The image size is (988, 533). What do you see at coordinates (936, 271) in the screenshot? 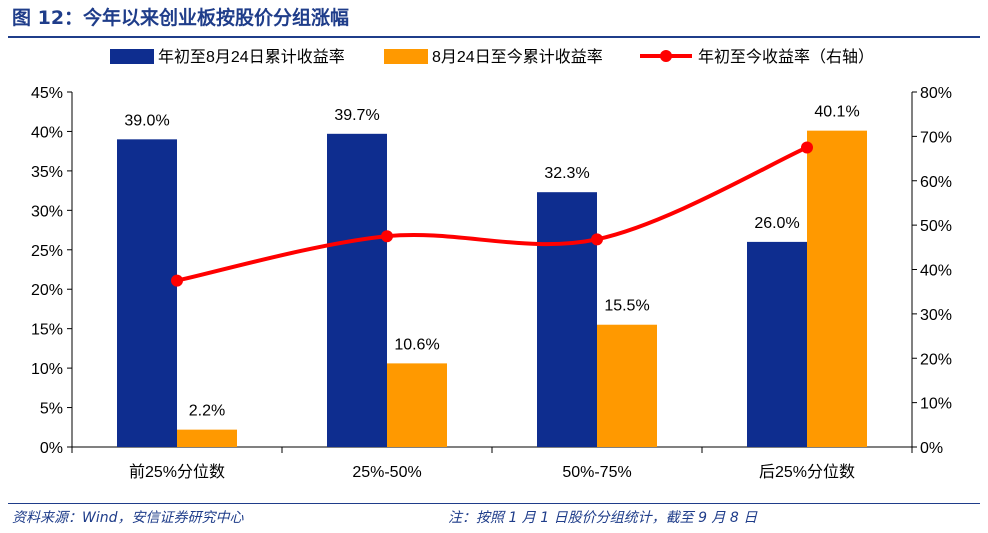
I see `y-right-tick-label: 40%` at bounding box center [936, 271].